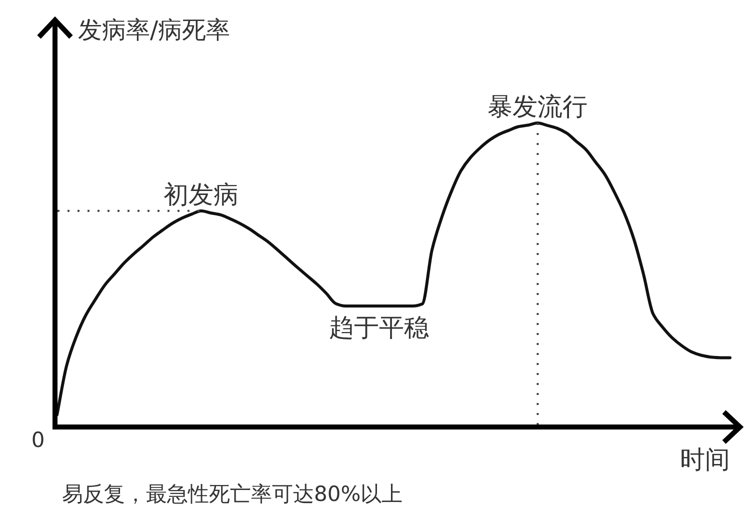  I want to click on annotation: 趋于平稳, so click(379, 327).